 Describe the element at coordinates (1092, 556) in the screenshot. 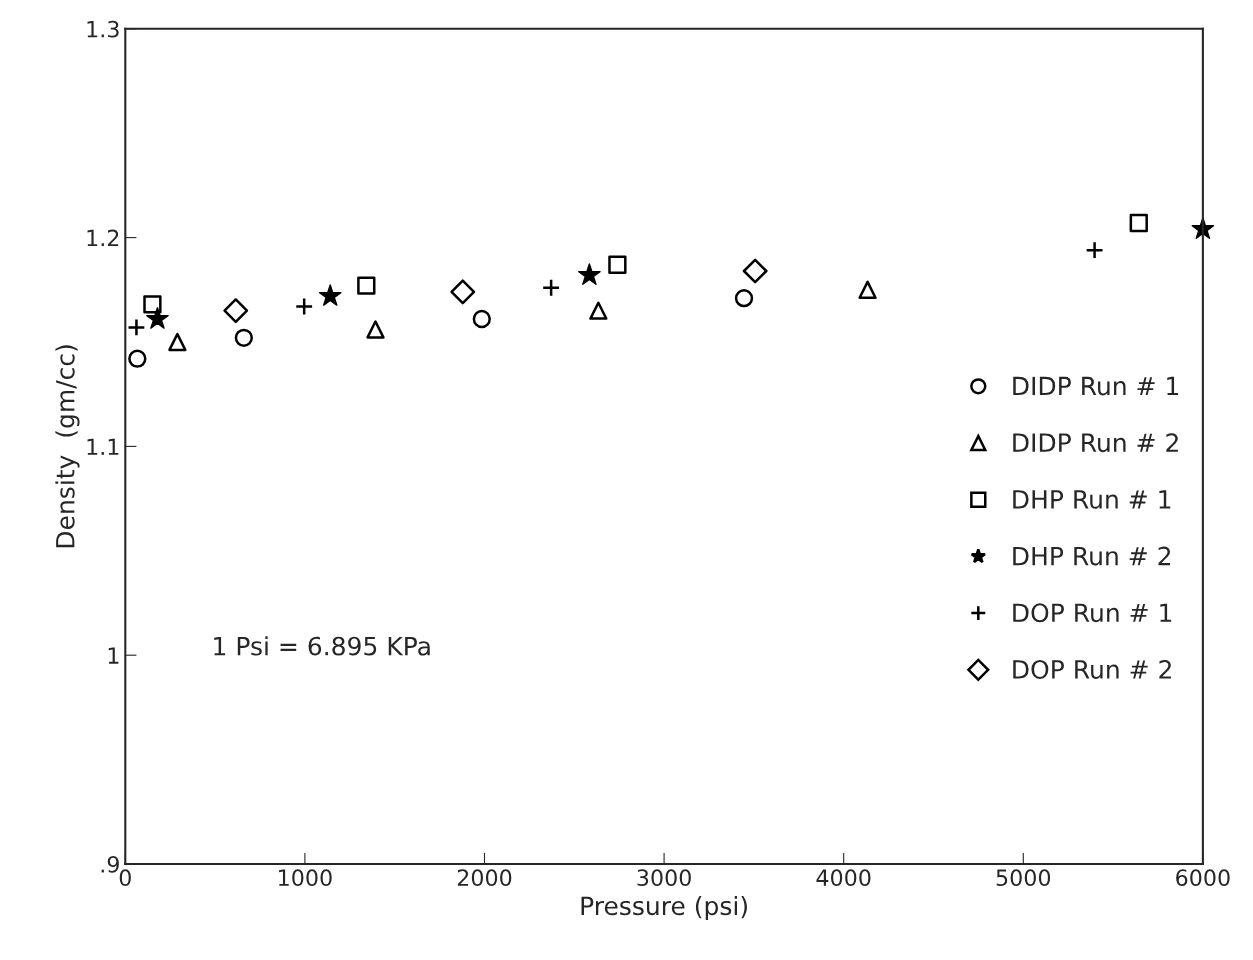

I see `legend-label: DHP Run # 2` at that location.